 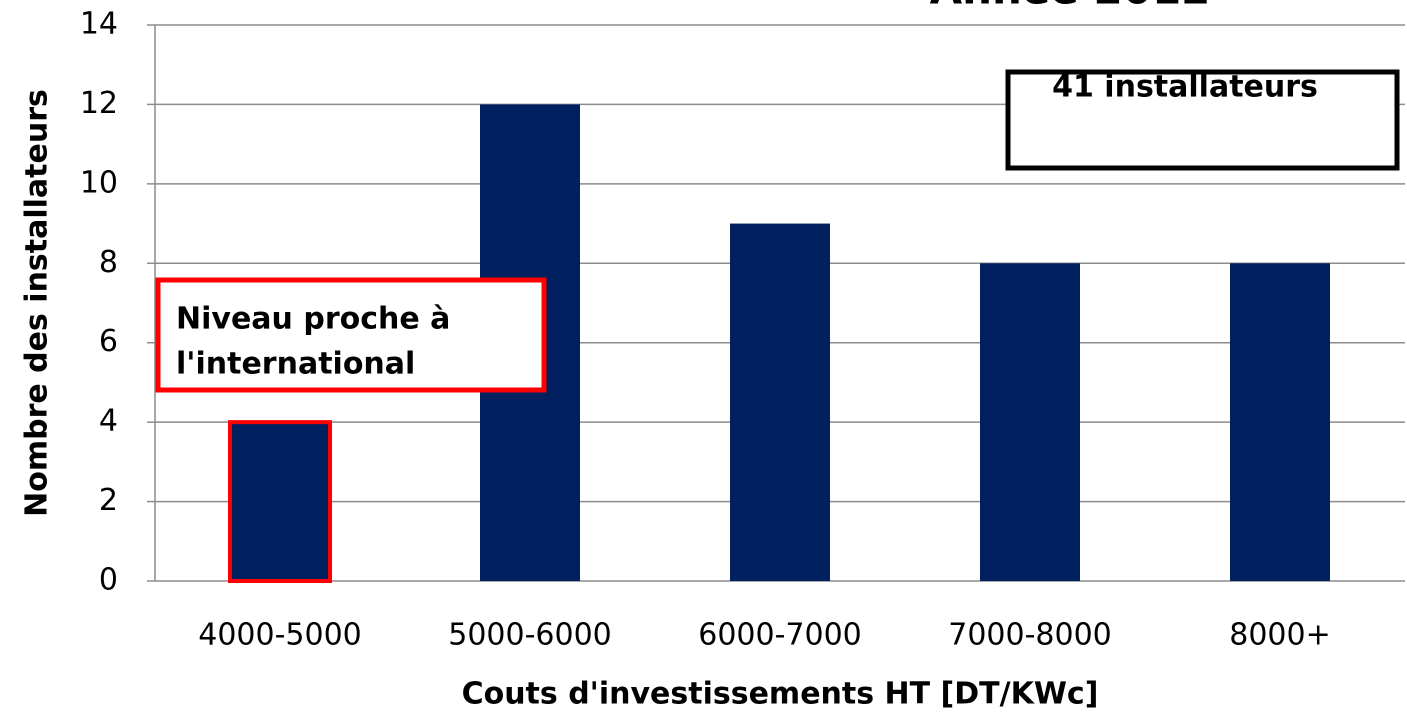 I want to click on x-tick-label: 8000+, so click(x=1279, y=635).